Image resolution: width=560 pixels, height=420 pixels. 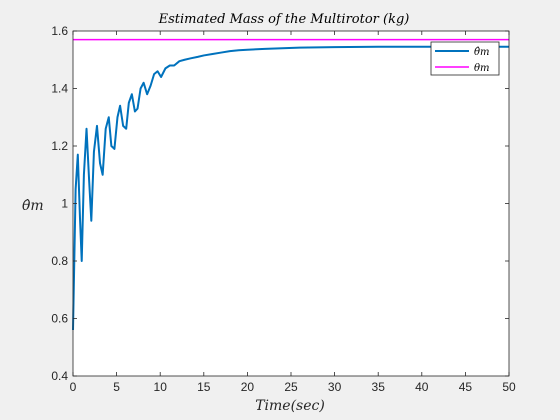 What do you see at coordinates (284, 19) in the screenshot?
I see `chart-title: Estimated Mass of the Multirotor (kg)` at bounding box center [284, 19].